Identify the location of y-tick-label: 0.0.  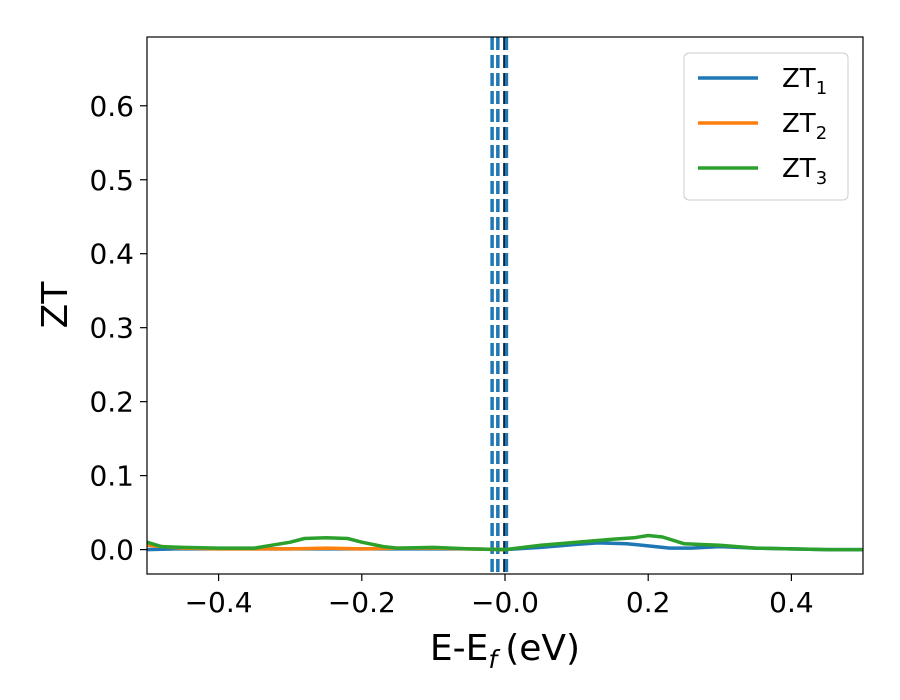
(111, 550).